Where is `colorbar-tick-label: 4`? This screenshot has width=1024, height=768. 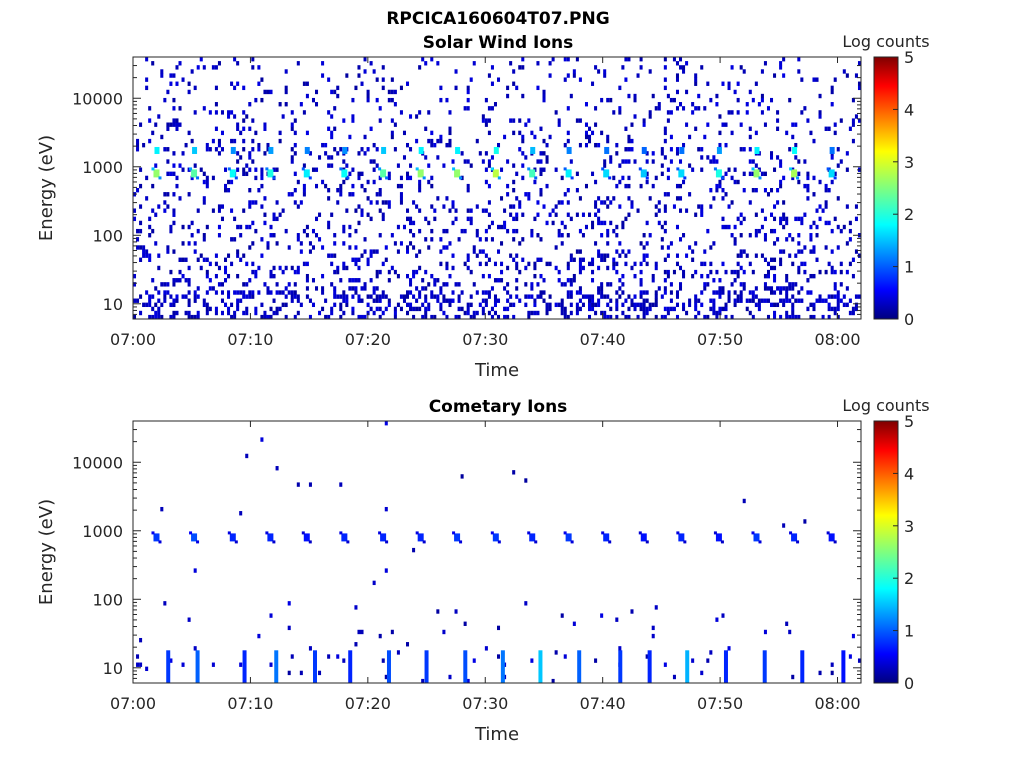
colorbar-tick-label: 4 is located at coordinates (909, 473).